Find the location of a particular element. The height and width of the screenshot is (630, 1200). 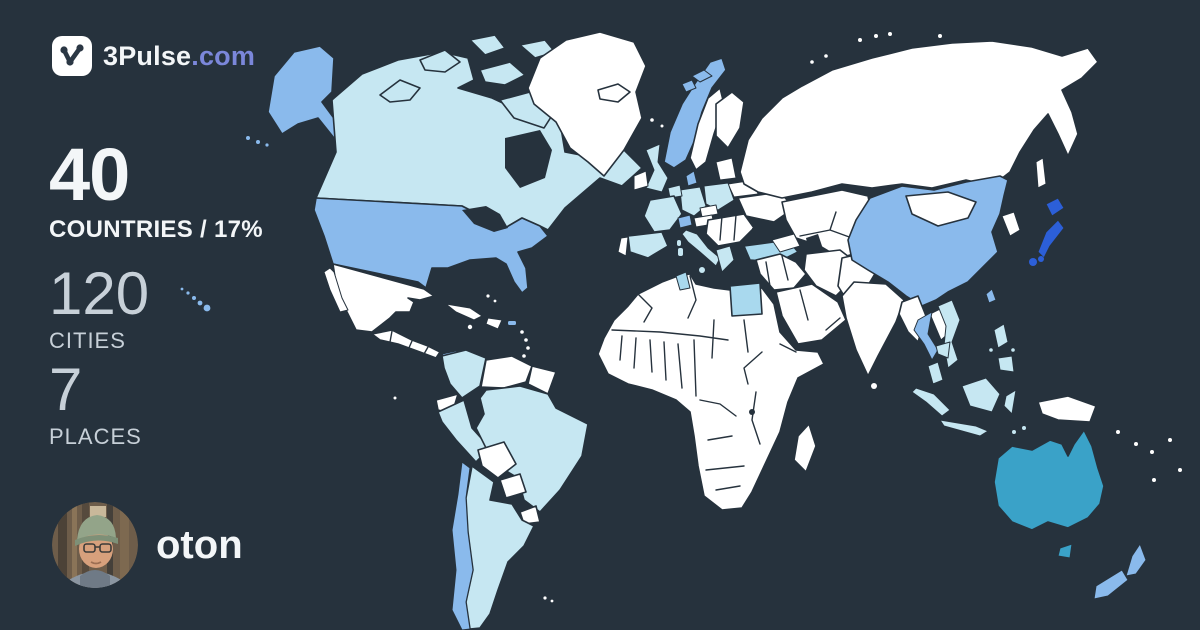

country-switzerland is located at coordinates (685, 221).